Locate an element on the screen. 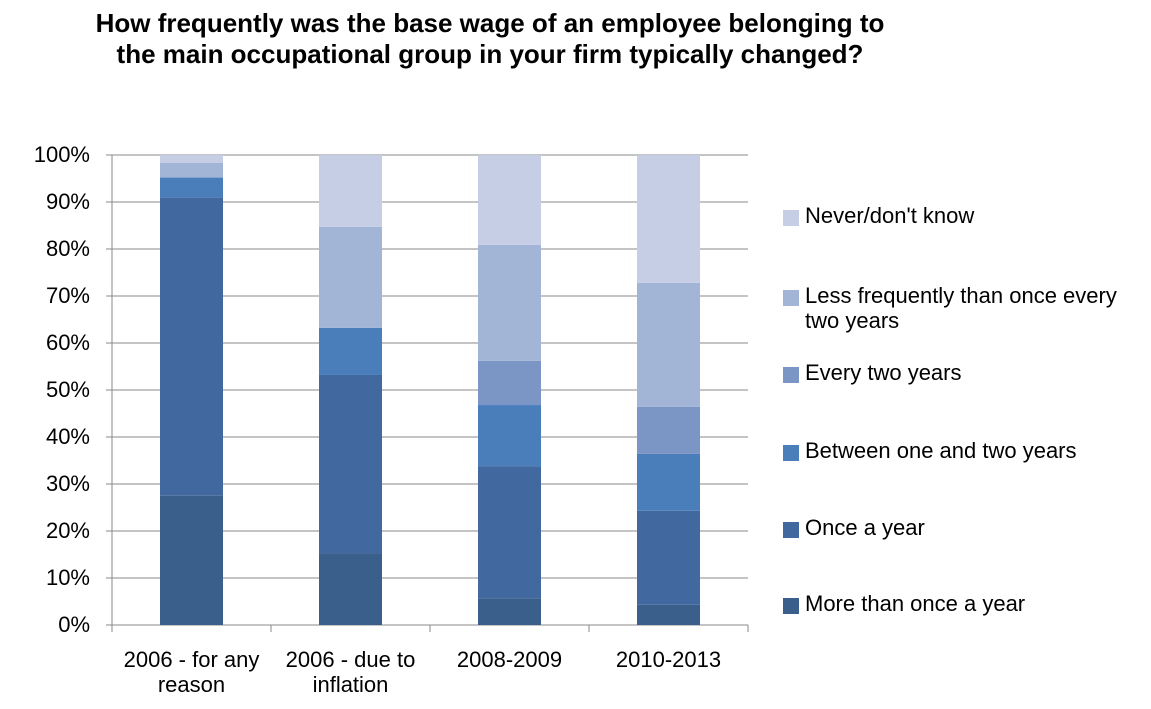  y-tick-label: 80% is located at coordinates (67, 248).